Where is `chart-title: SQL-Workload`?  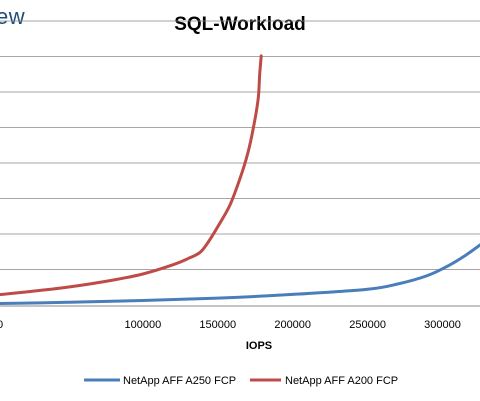 chart-title: SQL-Workload is located at coordinates (240, 24).